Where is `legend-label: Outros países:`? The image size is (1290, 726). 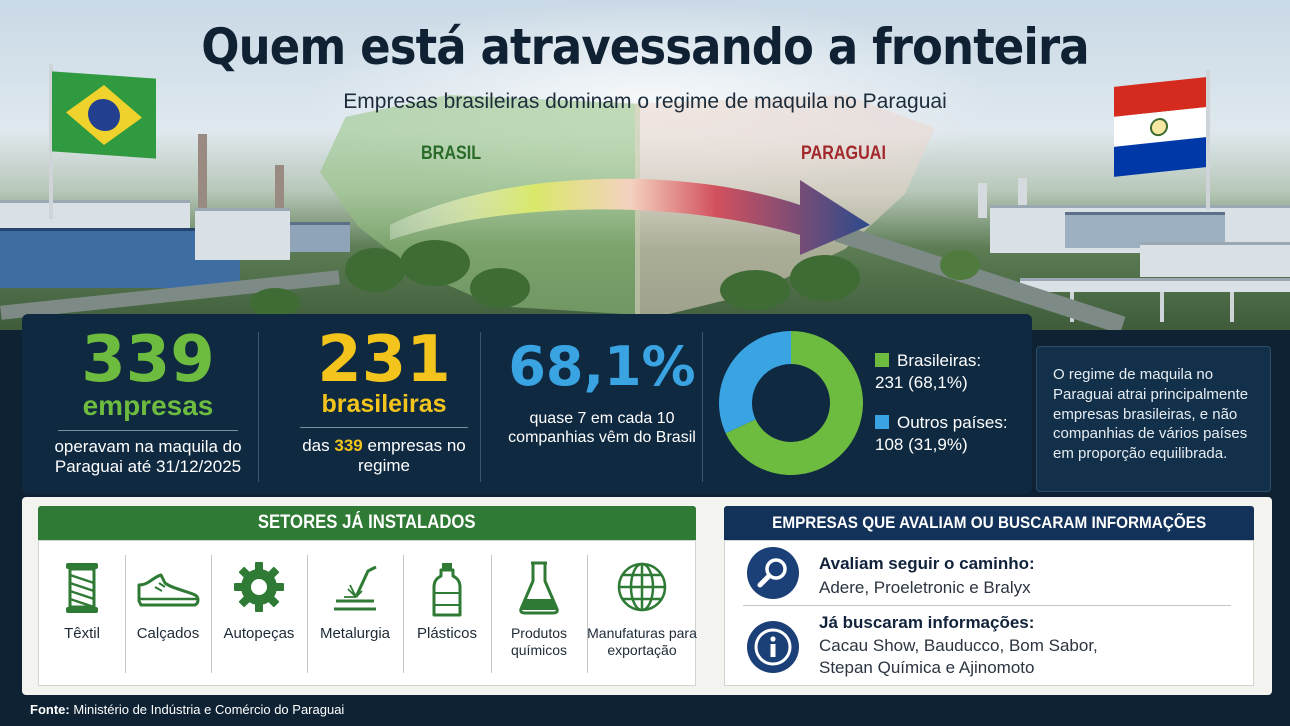 legend-label: Outros países: is located at coordinates (952, 422).